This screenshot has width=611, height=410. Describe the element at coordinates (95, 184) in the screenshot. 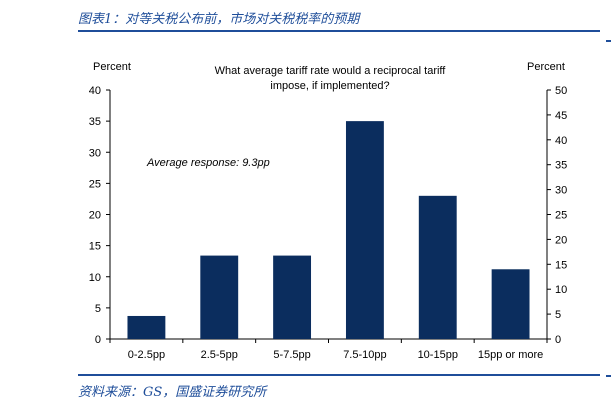

I see `y-tick-label-left: 25` at that location.